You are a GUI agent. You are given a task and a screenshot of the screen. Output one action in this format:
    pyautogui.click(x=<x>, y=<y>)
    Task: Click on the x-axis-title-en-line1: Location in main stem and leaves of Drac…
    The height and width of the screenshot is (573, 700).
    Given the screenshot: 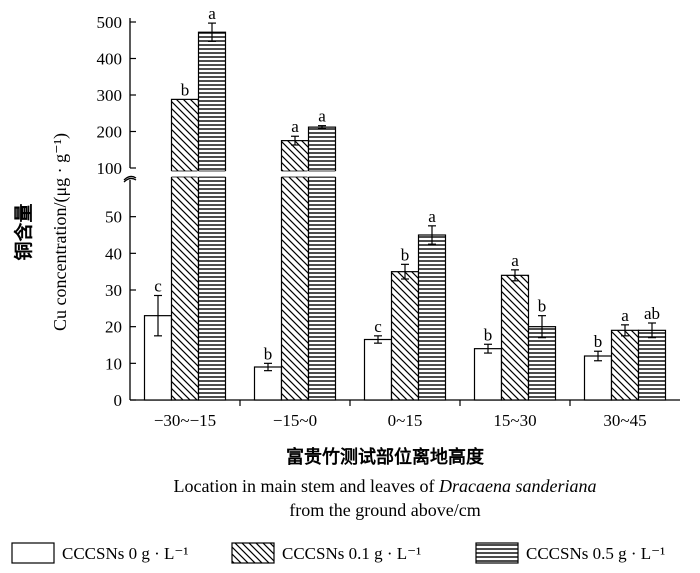 What is the action you would take?
    pyautogui.click(x=385, y=486)
    